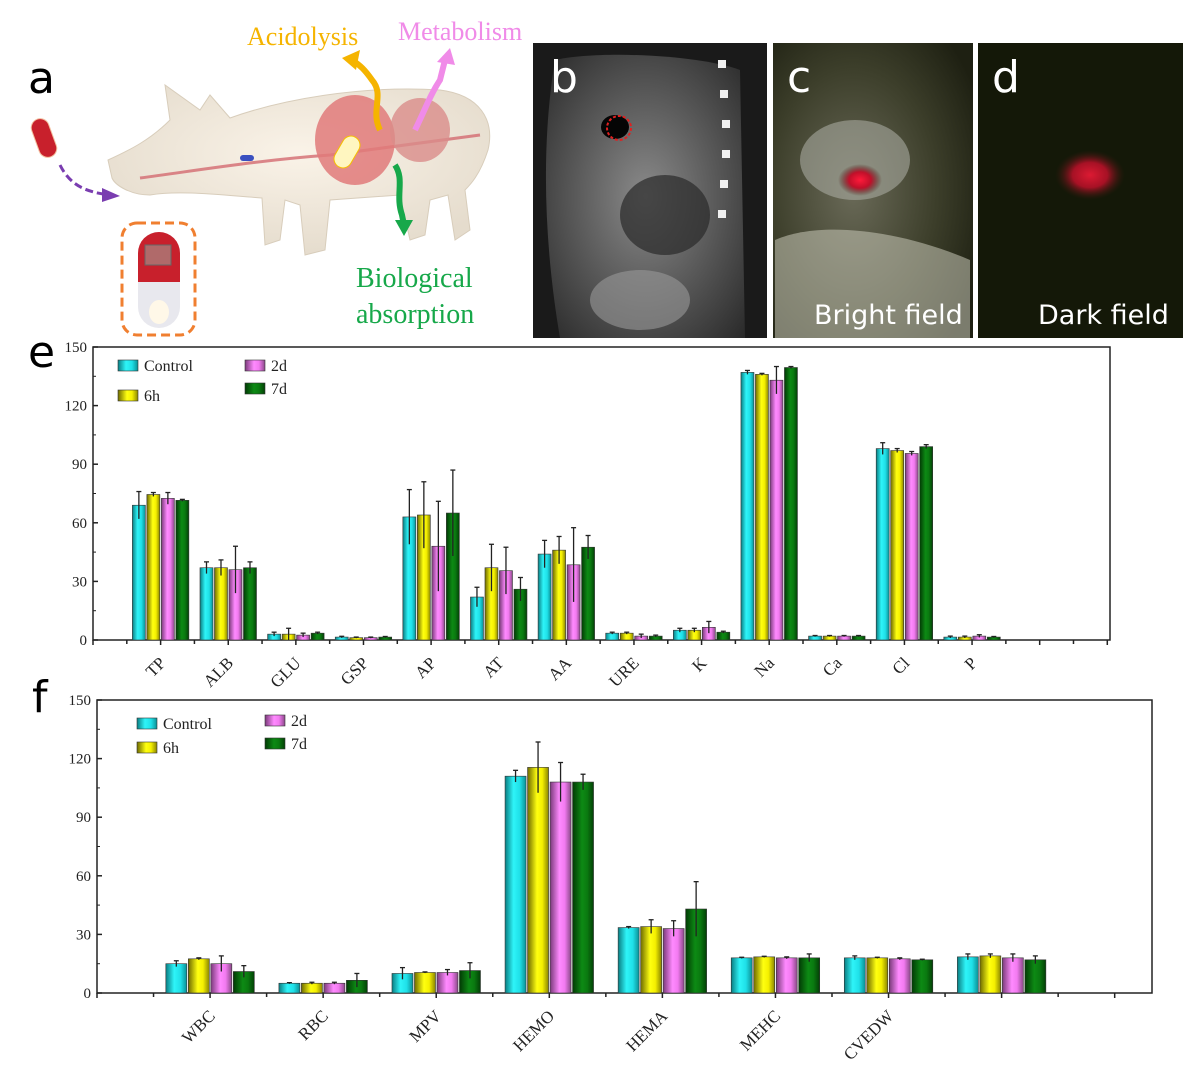 This screenshot has width=1199, height=1072. Describe the element at coordinates (426, 1026) in the screenshot. I see `x-category-label: MPV` at that location.